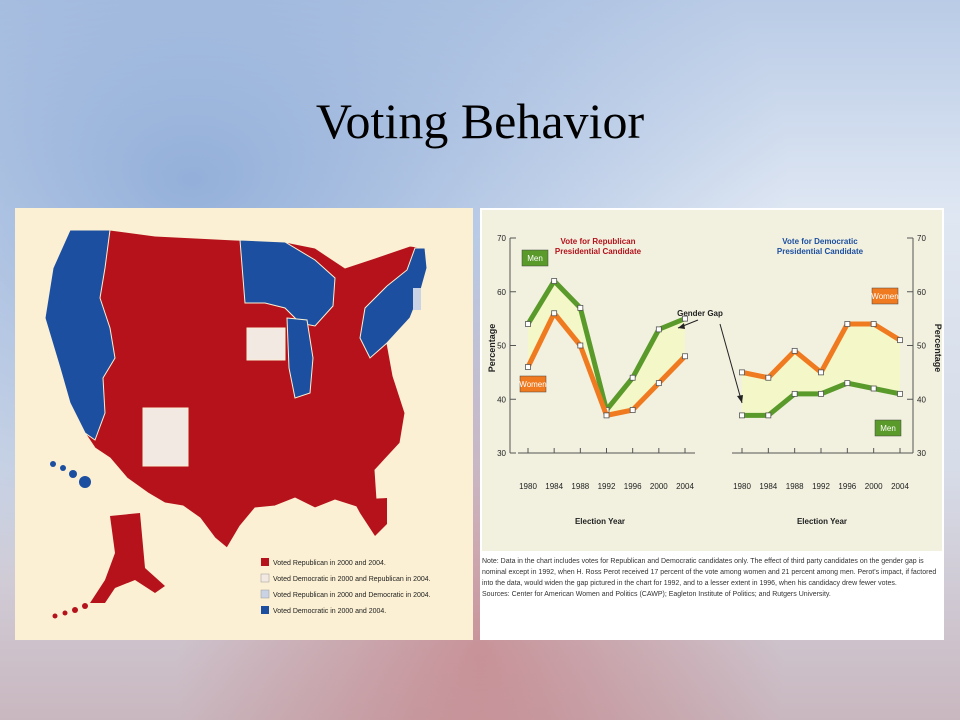 The image size is (960, 720). I want to click on dem-x-tick-label: 1984, so click(768, 486).